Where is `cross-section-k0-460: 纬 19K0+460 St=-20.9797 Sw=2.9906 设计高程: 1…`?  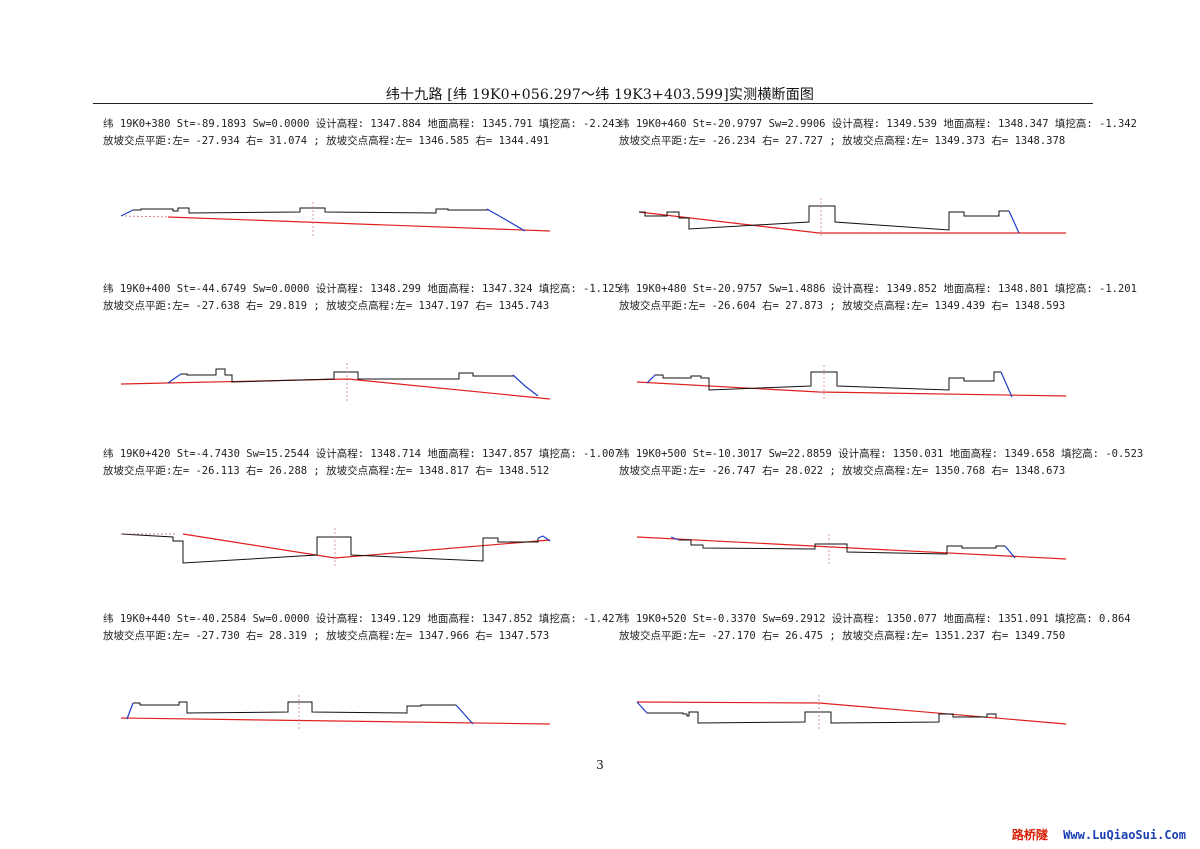 cross-section-k0-460: 纬 19K0+460 St=-20.9797 Sw=2.9906 设计高程: 1… is located at coordinates (878, 196).